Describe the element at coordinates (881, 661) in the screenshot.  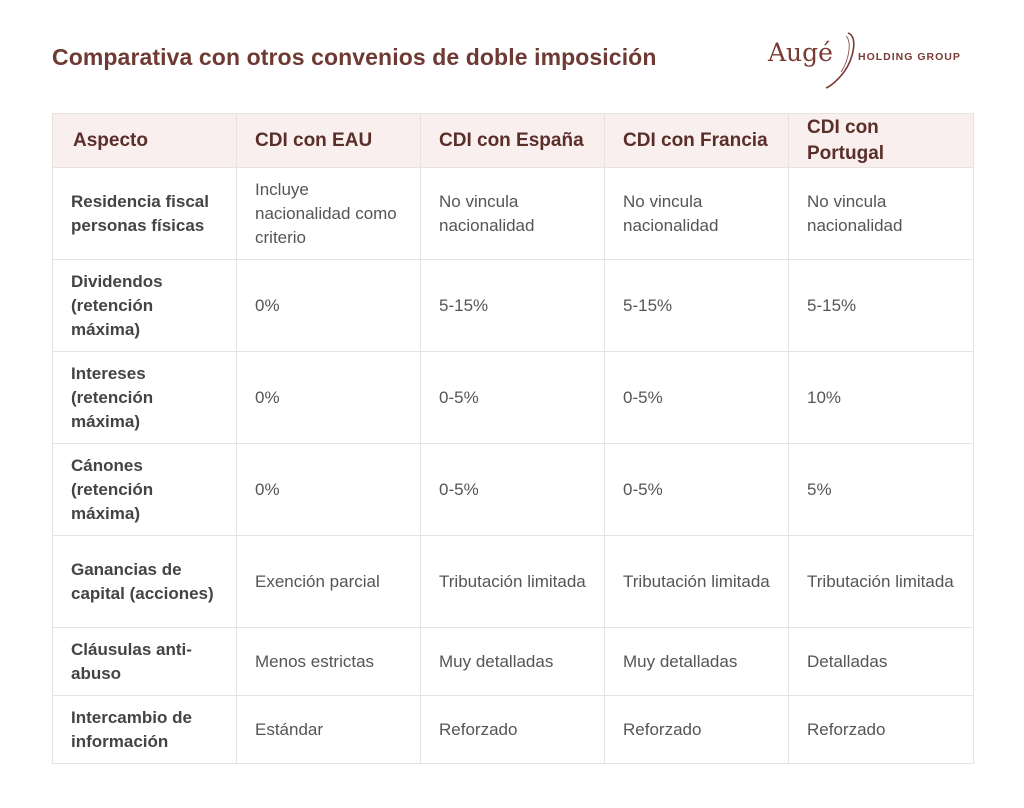
I see `cell-portugal: Detalladas` at that location.